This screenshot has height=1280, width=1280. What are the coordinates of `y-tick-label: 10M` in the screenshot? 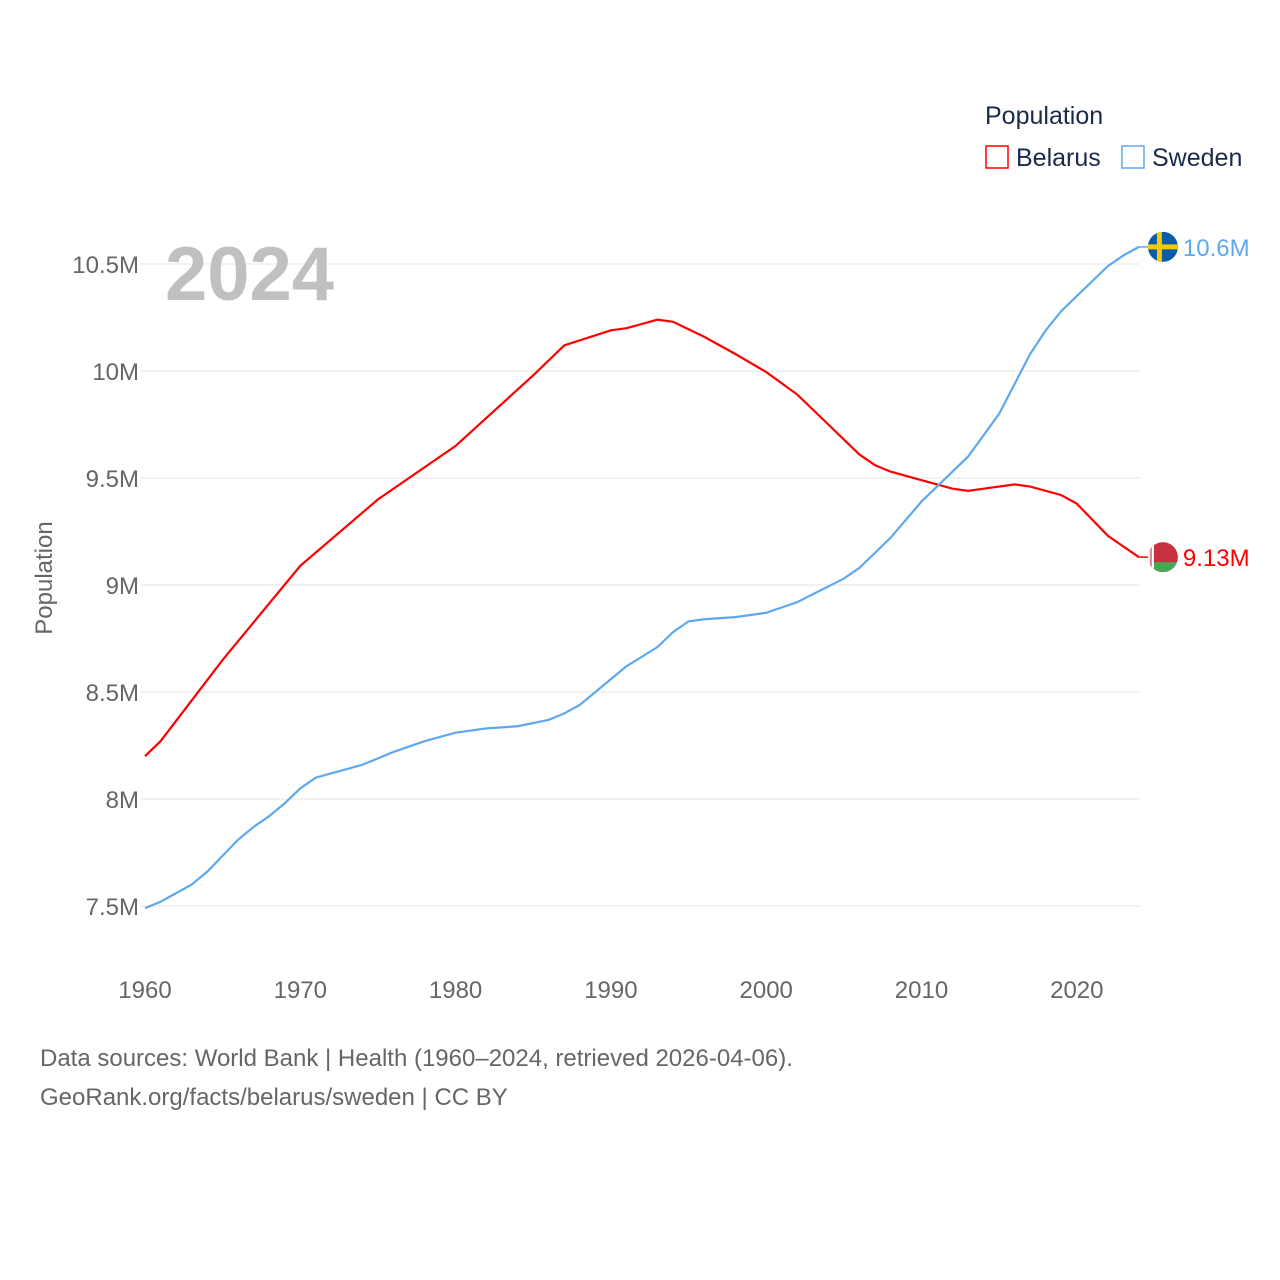 It's located at (115, 372).